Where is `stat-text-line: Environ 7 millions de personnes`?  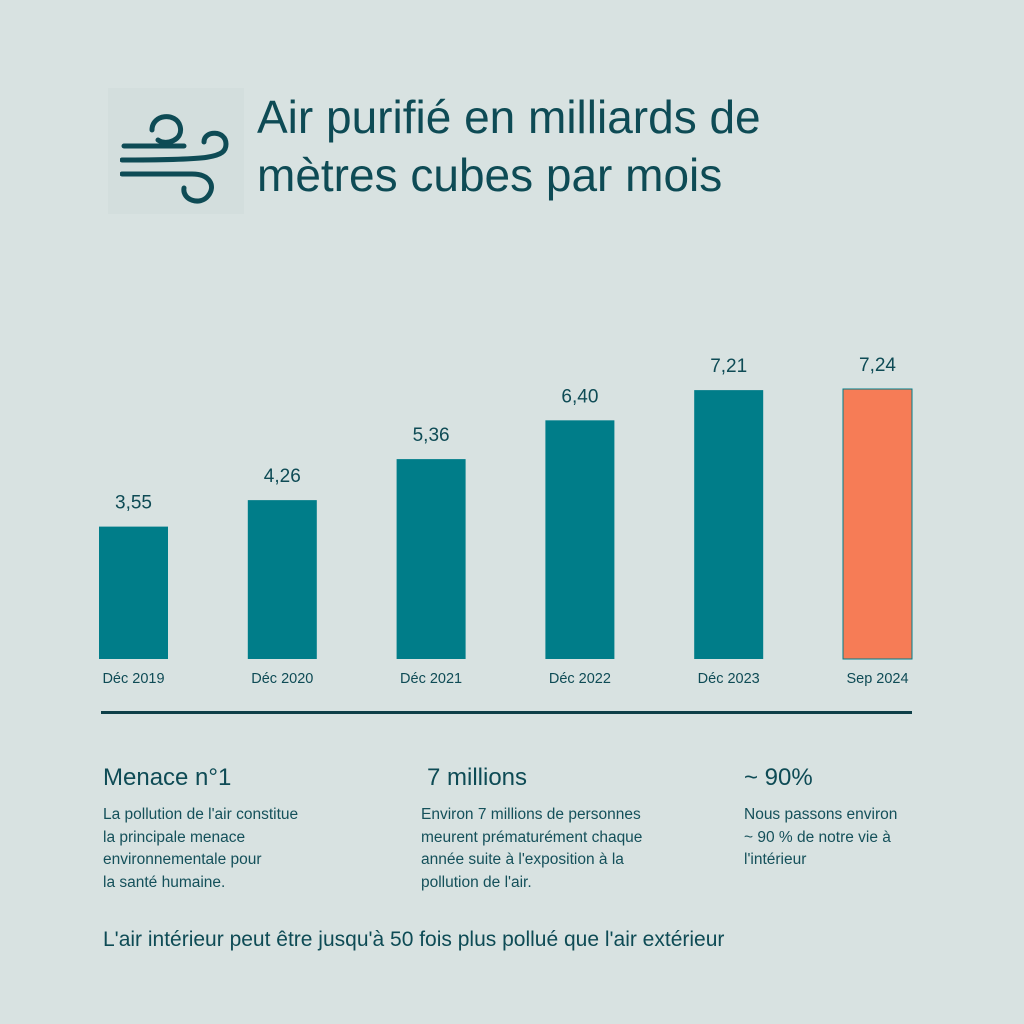
stat-text-line: Environ 7 millions de personnes is located at coordinates (531, 814).